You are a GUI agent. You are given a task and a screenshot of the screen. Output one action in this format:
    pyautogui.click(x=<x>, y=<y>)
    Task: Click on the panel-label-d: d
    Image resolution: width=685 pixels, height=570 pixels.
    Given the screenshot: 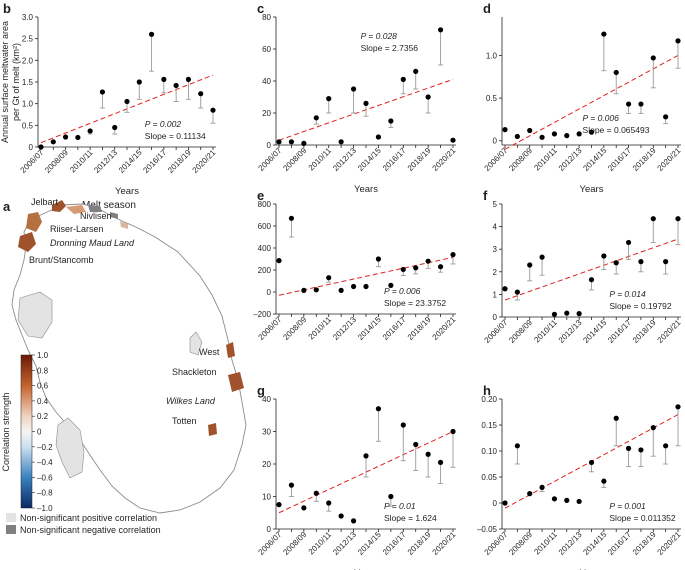 What is the action you would take?
    pyautogui.click(x=487, y=8)
    